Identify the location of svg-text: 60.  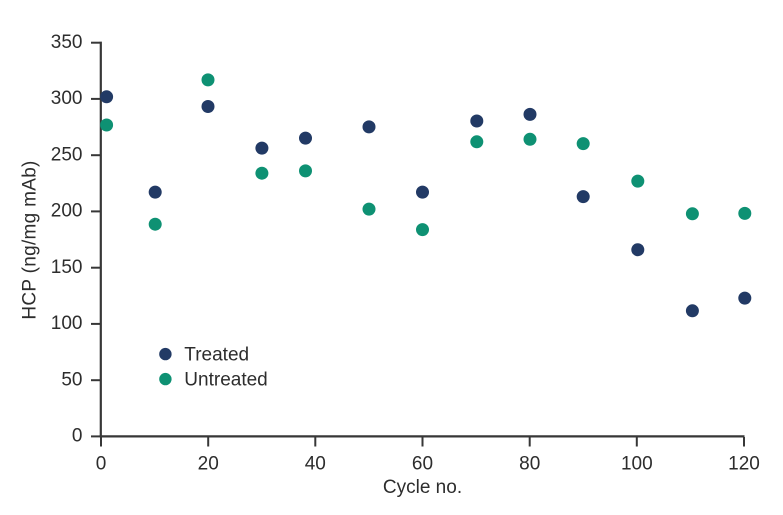
(422, 463).